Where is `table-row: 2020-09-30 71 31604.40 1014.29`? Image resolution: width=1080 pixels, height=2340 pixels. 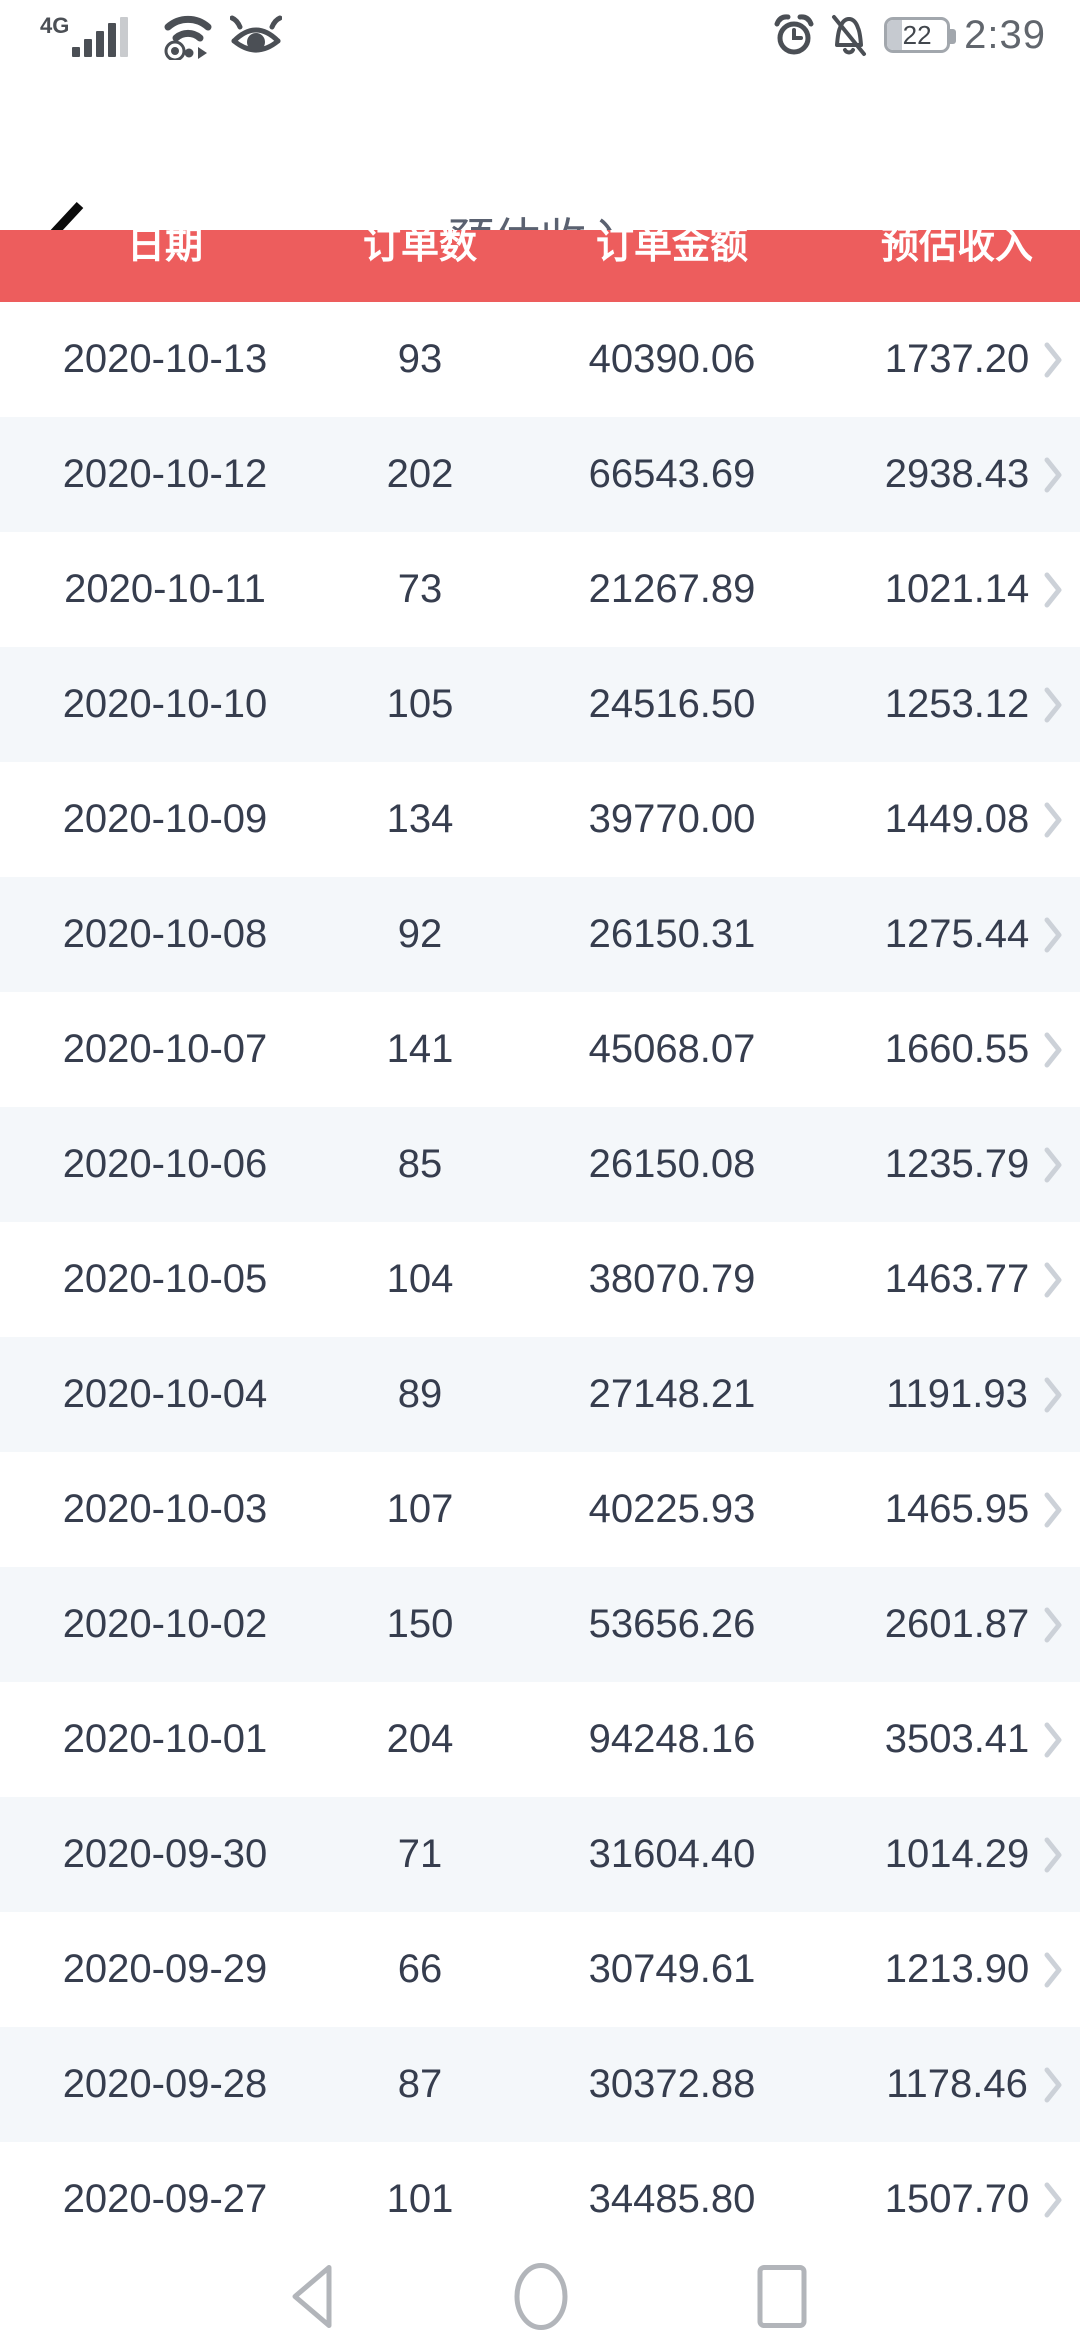
table-row: 2020-09-30 71 31604.40 1014.29 is located at coordinates (540, 1854).